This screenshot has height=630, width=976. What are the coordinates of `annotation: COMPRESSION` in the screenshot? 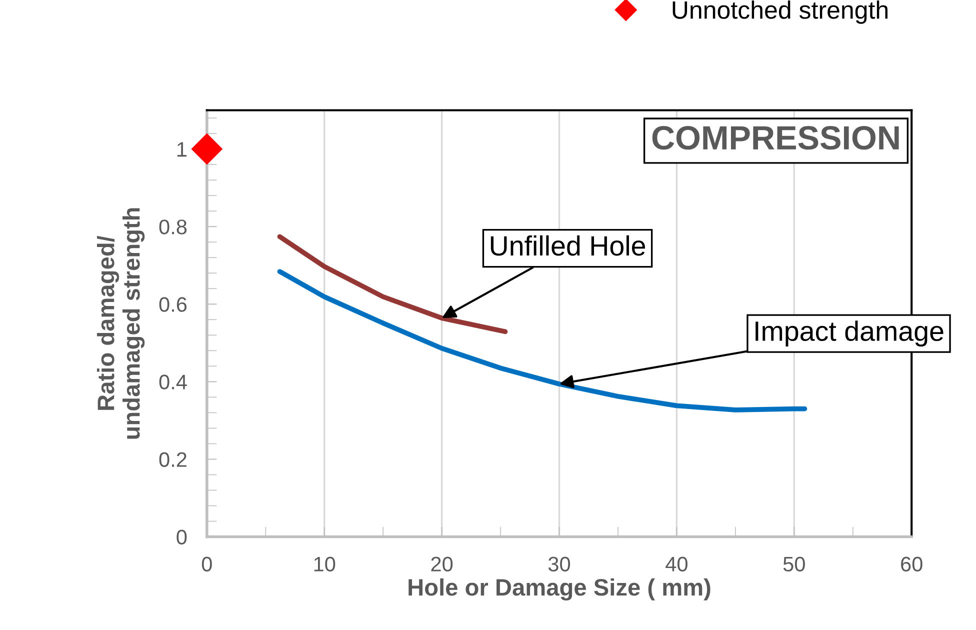 It's located at (775, 138).